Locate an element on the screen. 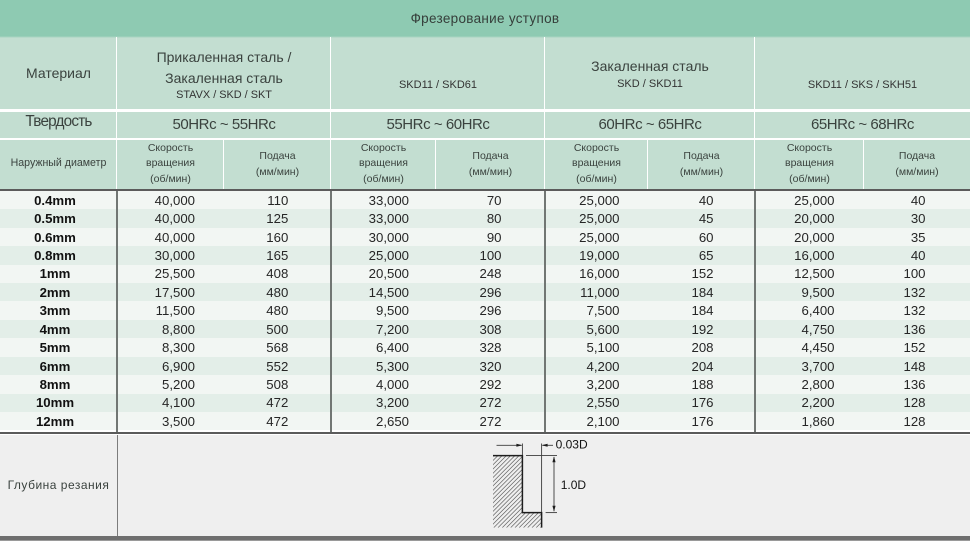  svg-text: 0.03D is located at coordinates (572, 445).